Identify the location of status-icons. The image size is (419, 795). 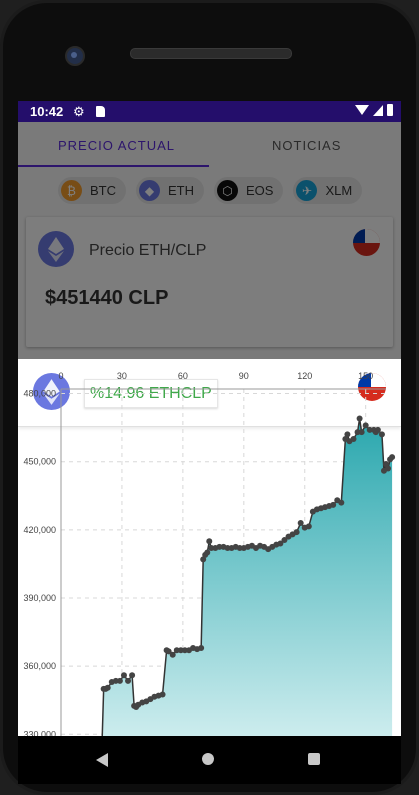
(374, 110).